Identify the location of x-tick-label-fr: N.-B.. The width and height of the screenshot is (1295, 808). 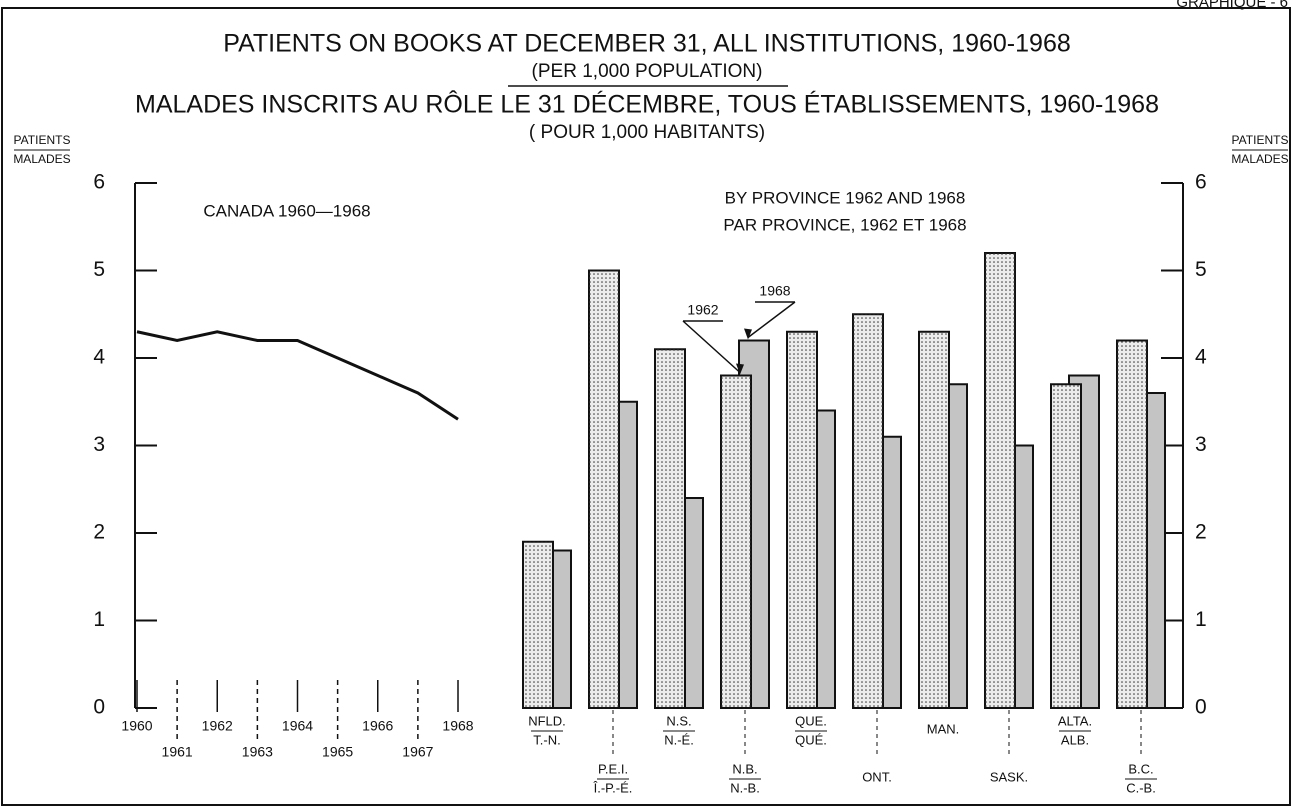
(745, 787).